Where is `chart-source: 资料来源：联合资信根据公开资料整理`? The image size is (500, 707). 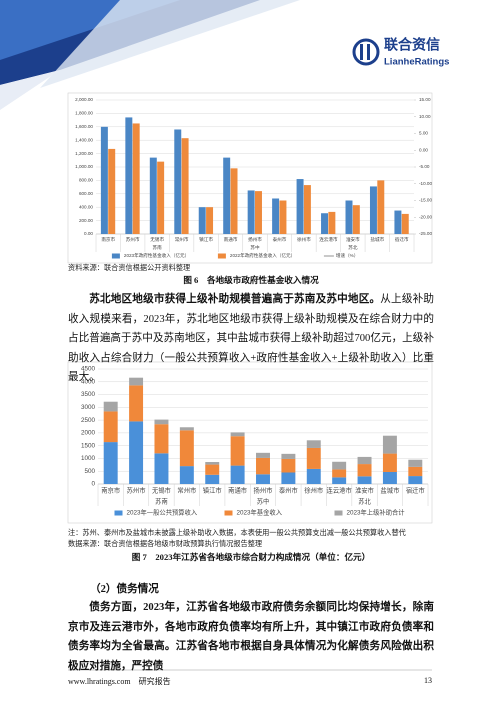 chart-source: 资料来源：联合资信根据公开资料整理 is located at coordinates (129, 268).